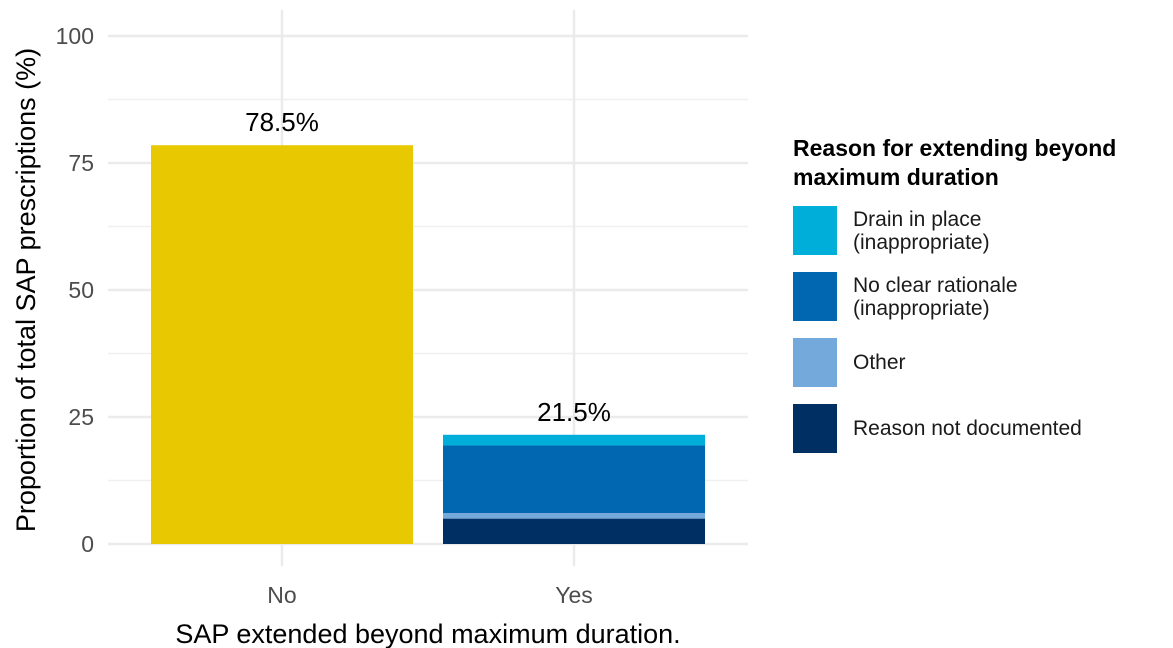  I want to click on x-tick-label: No, so click(281, 595).